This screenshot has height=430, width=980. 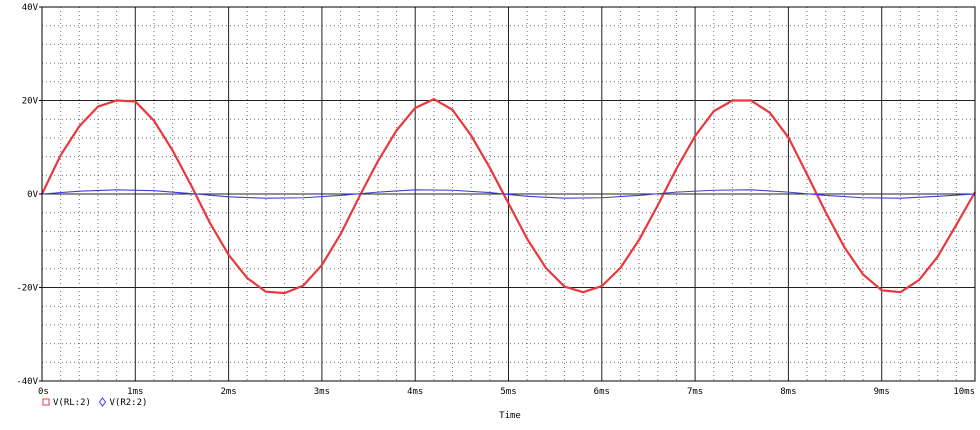 What do you see at coordinates (32, 195) in the screenshot?
I see `y-tick-label: 0V` at bounding box center [32, 195].